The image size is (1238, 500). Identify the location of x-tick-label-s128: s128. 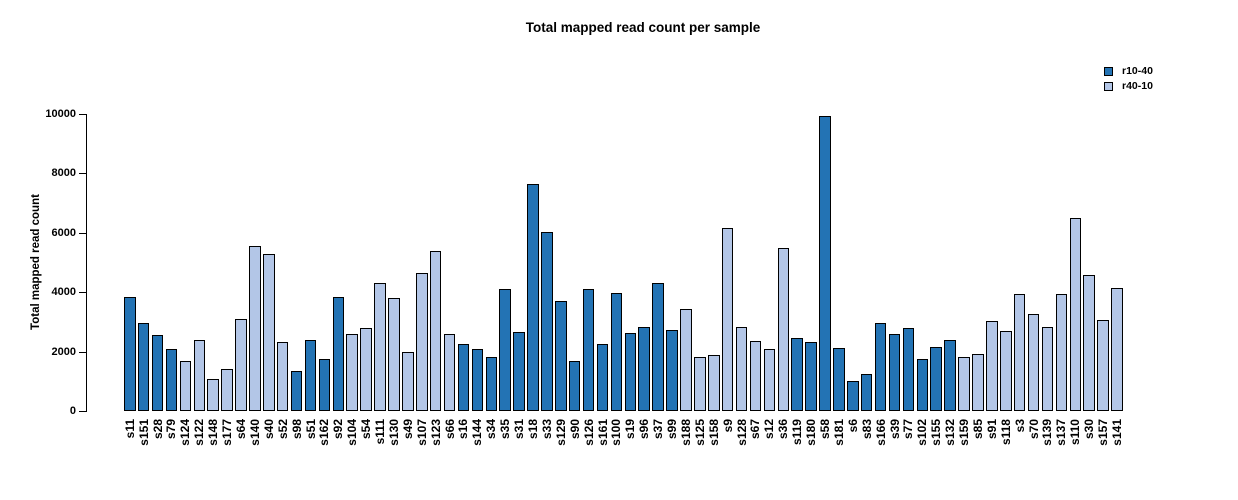
(741, 432).